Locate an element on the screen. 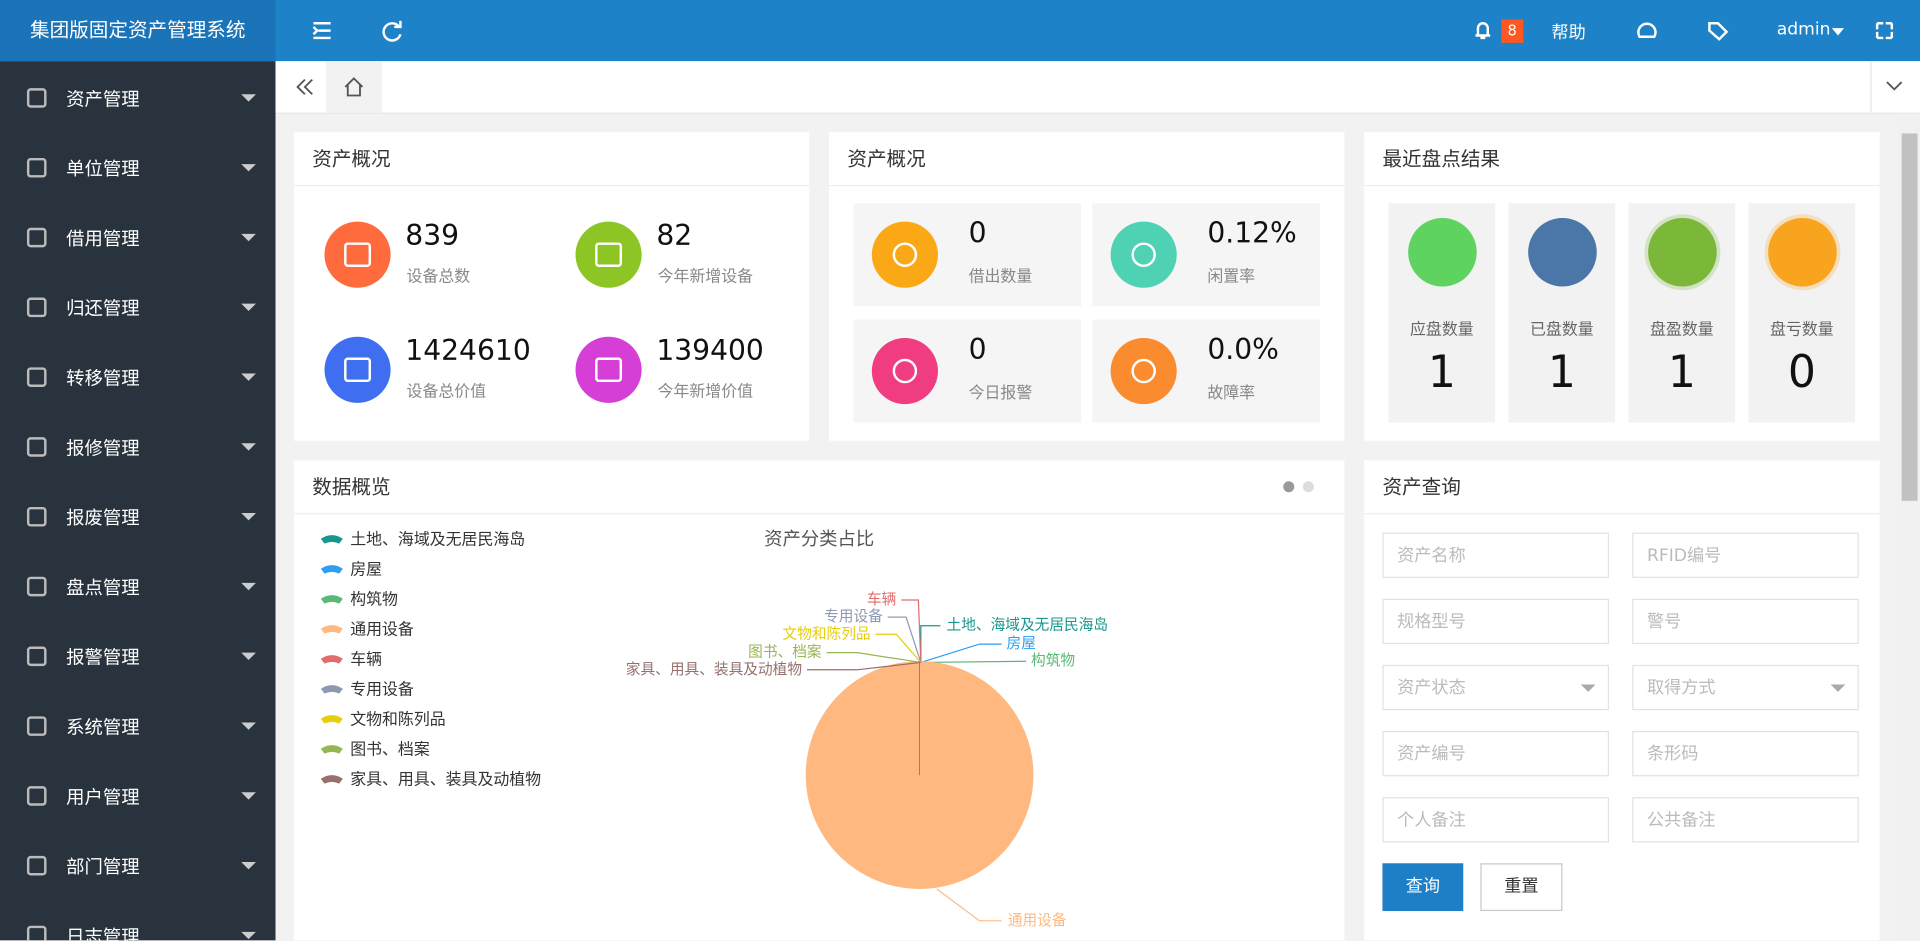 This screenshot has width=1920, height=941. menu-item: 报警管理 is located at coordinates (138, 656).